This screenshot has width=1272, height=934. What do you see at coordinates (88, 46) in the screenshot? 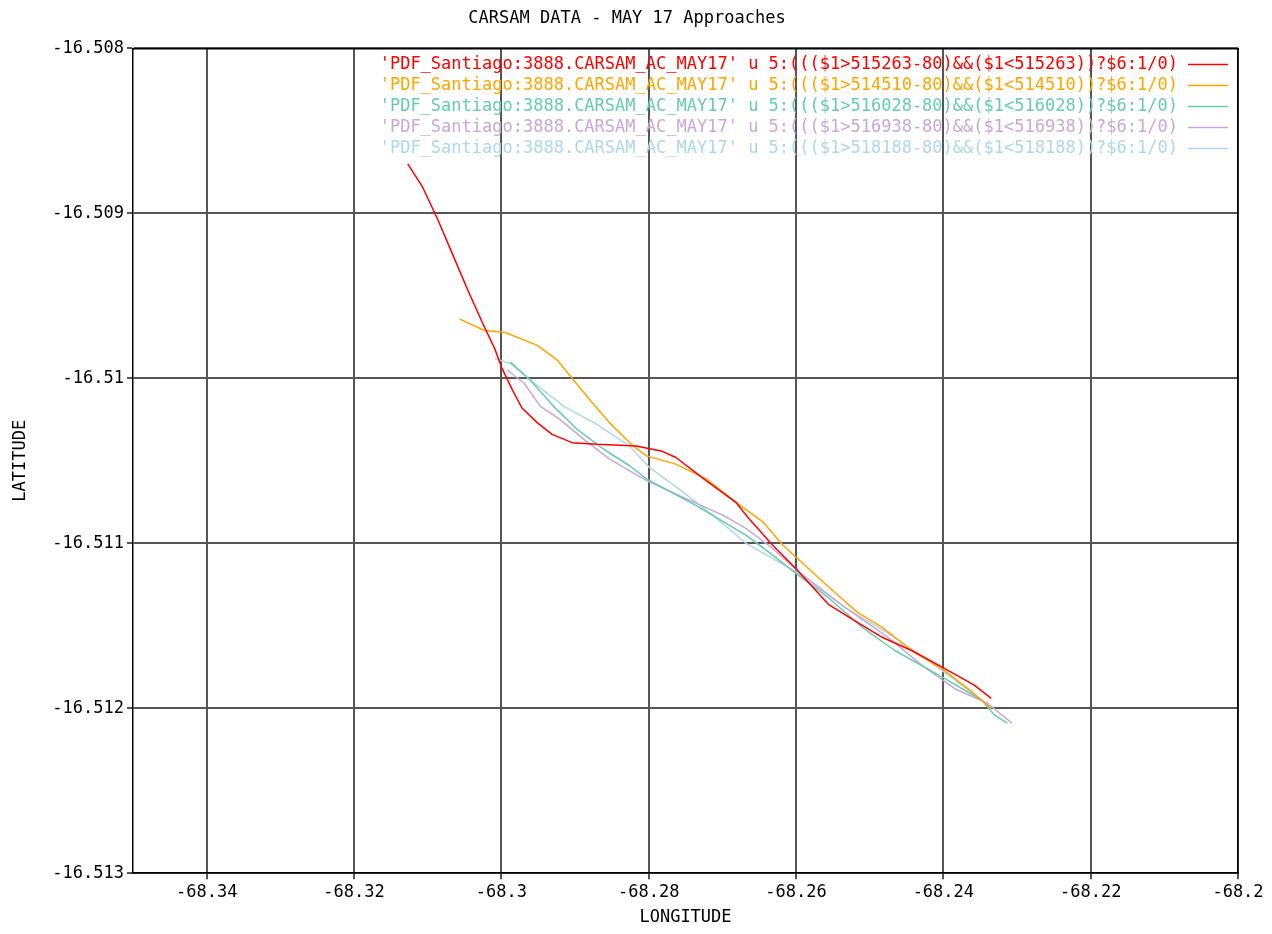
I see `y-tick-label: -16.508` at bounding box center [88, 46].